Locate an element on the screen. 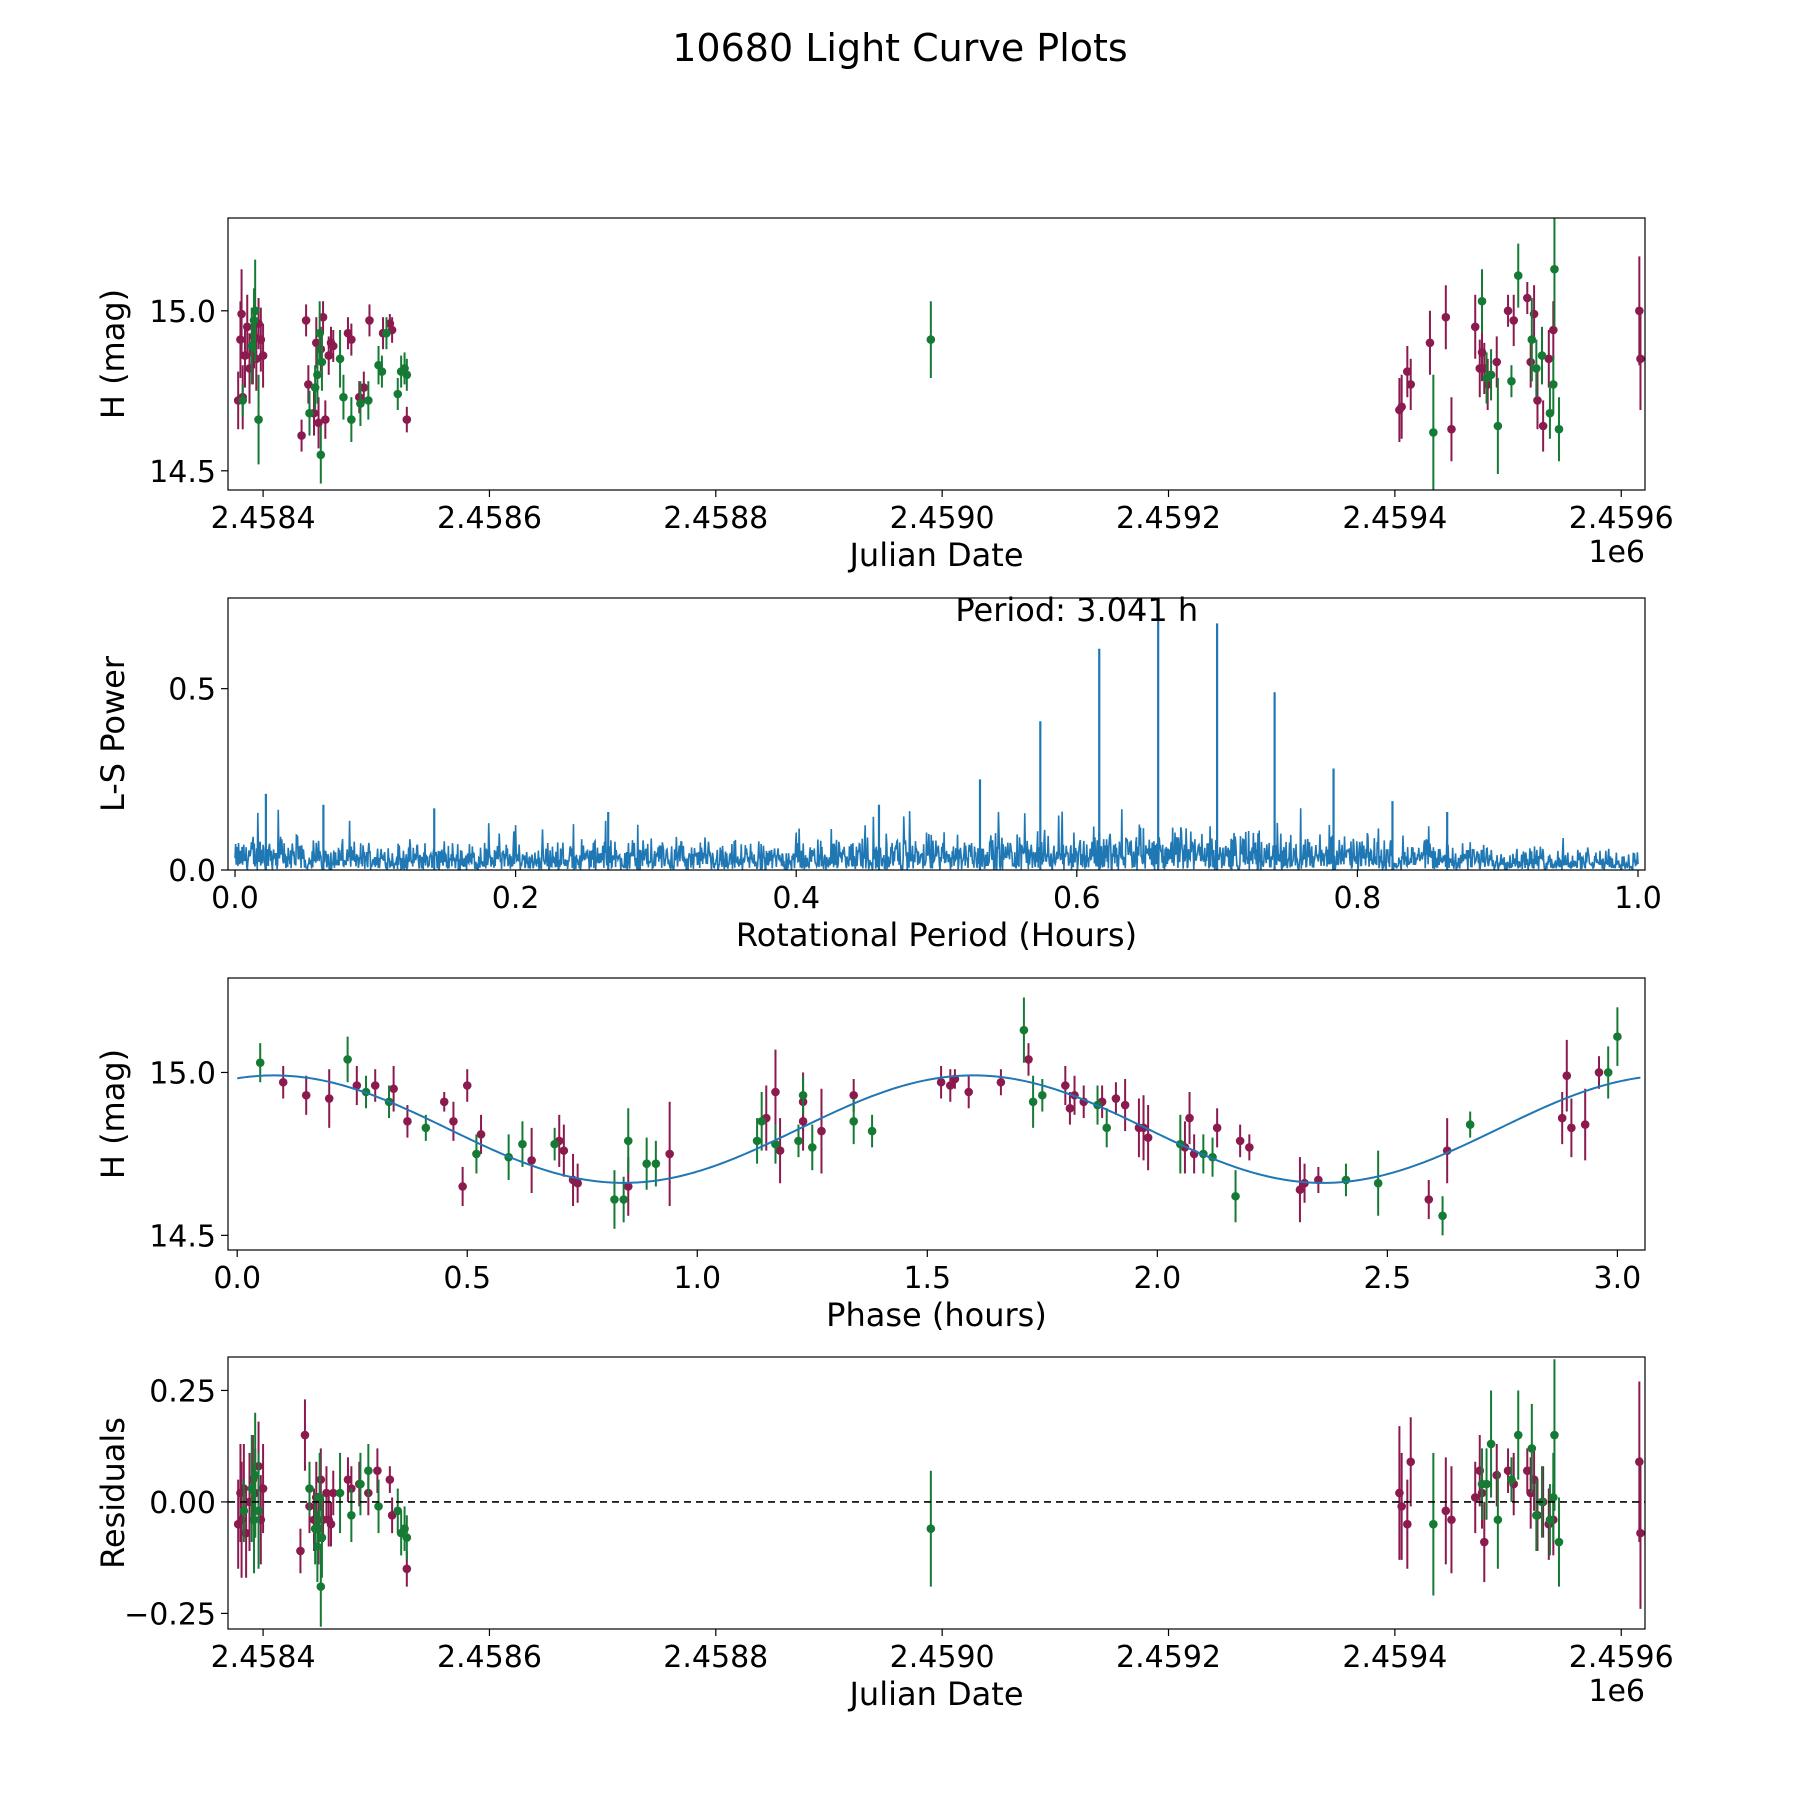 This screenshot has width=1800, height=1800. x-tick-label: 3.0 is located at coordinates (1618, 1278).